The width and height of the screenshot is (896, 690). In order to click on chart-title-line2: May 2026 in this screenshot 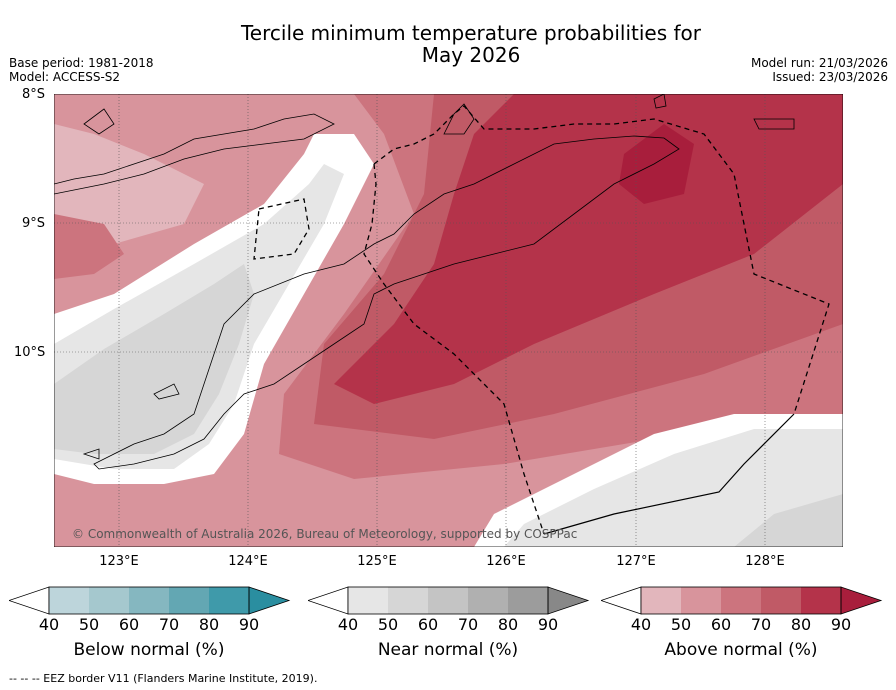, I will do `click(471, 55)`.